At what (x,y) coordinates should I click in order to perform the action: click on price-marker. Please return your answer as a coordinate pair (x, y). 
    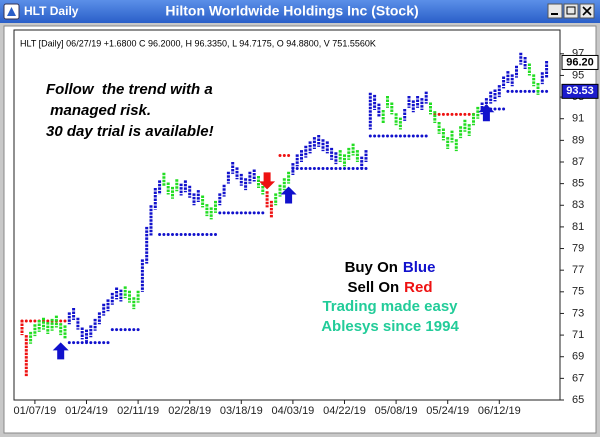
    Looking at the image, I should click on (580, 91).